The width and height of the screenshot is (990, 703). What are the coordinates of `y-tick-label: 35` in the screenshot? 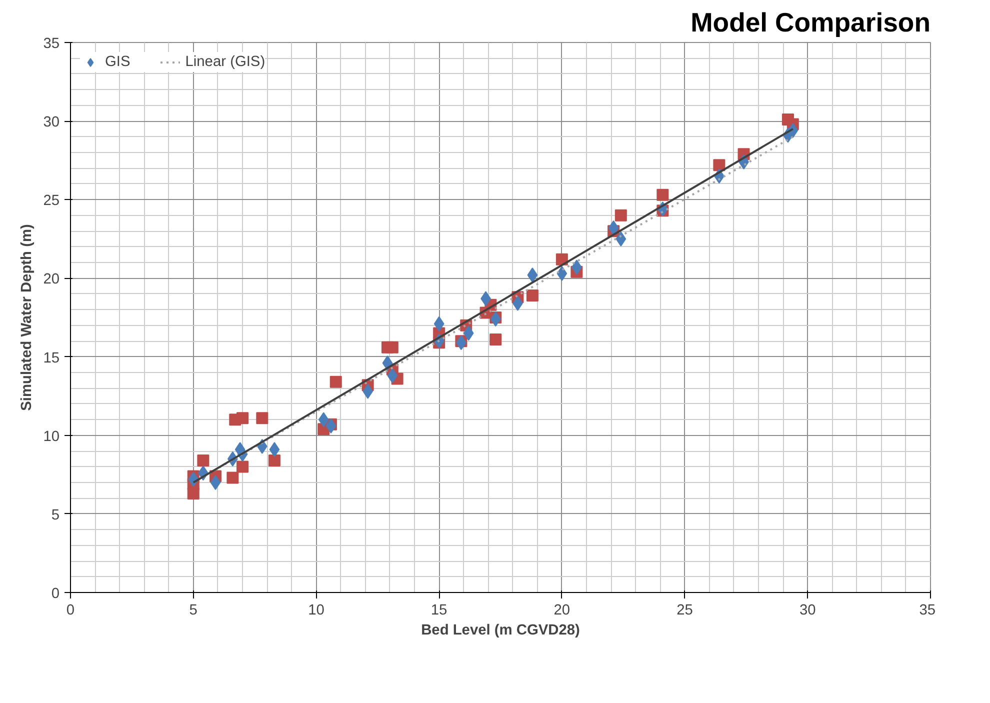 It's located at (51, 44).